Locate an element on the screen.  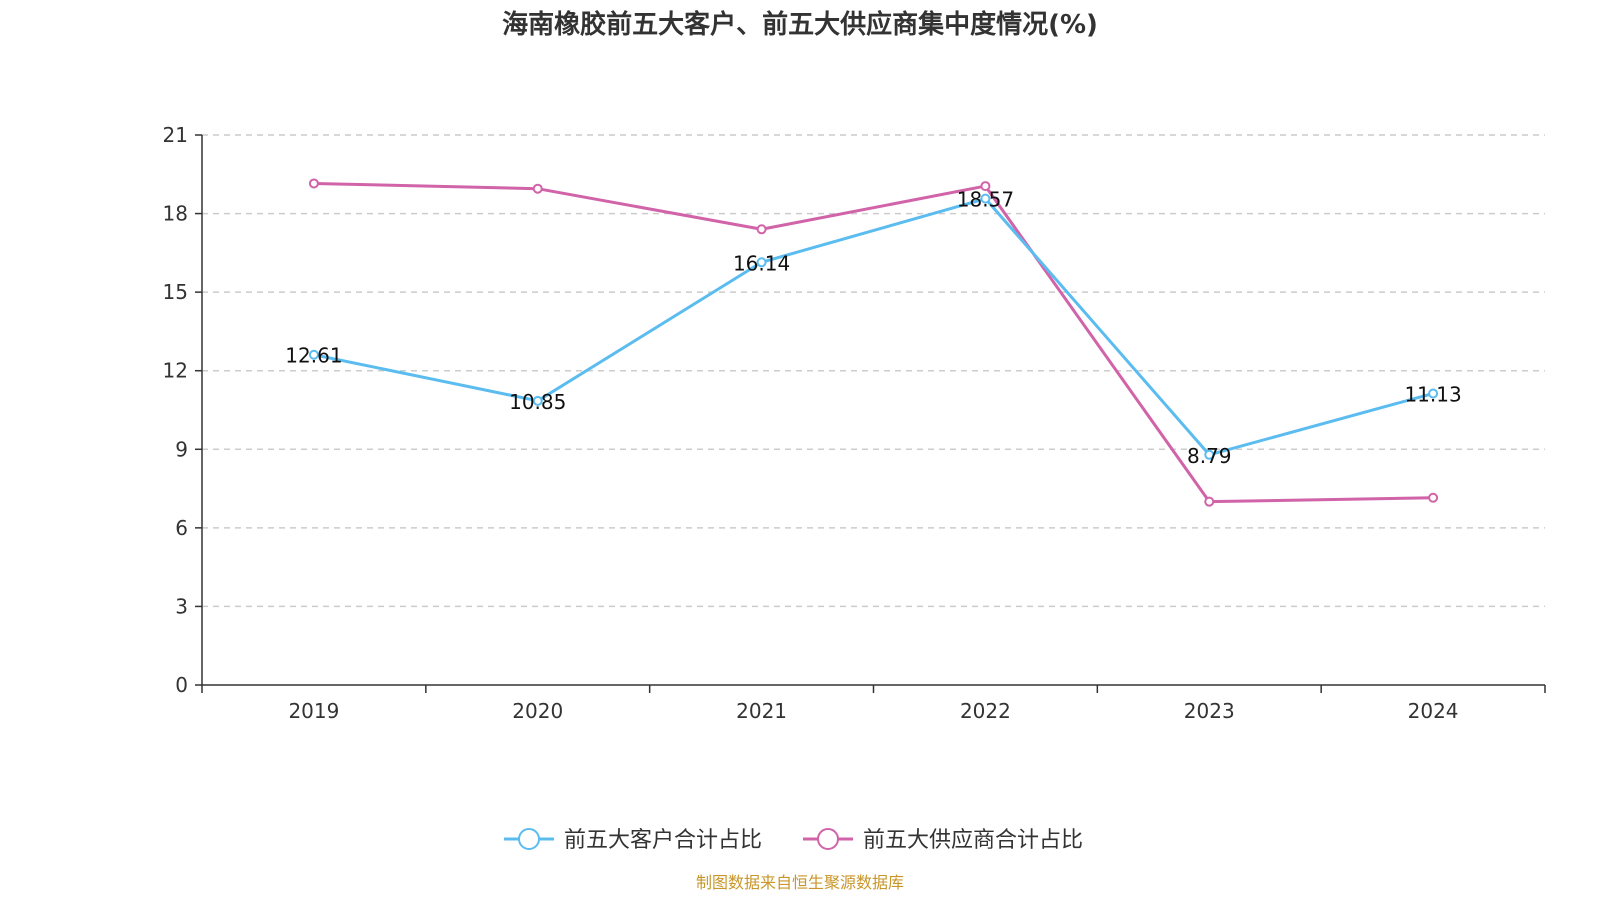
x-tick-label: 2024 is located at coordinates (1433, 711).